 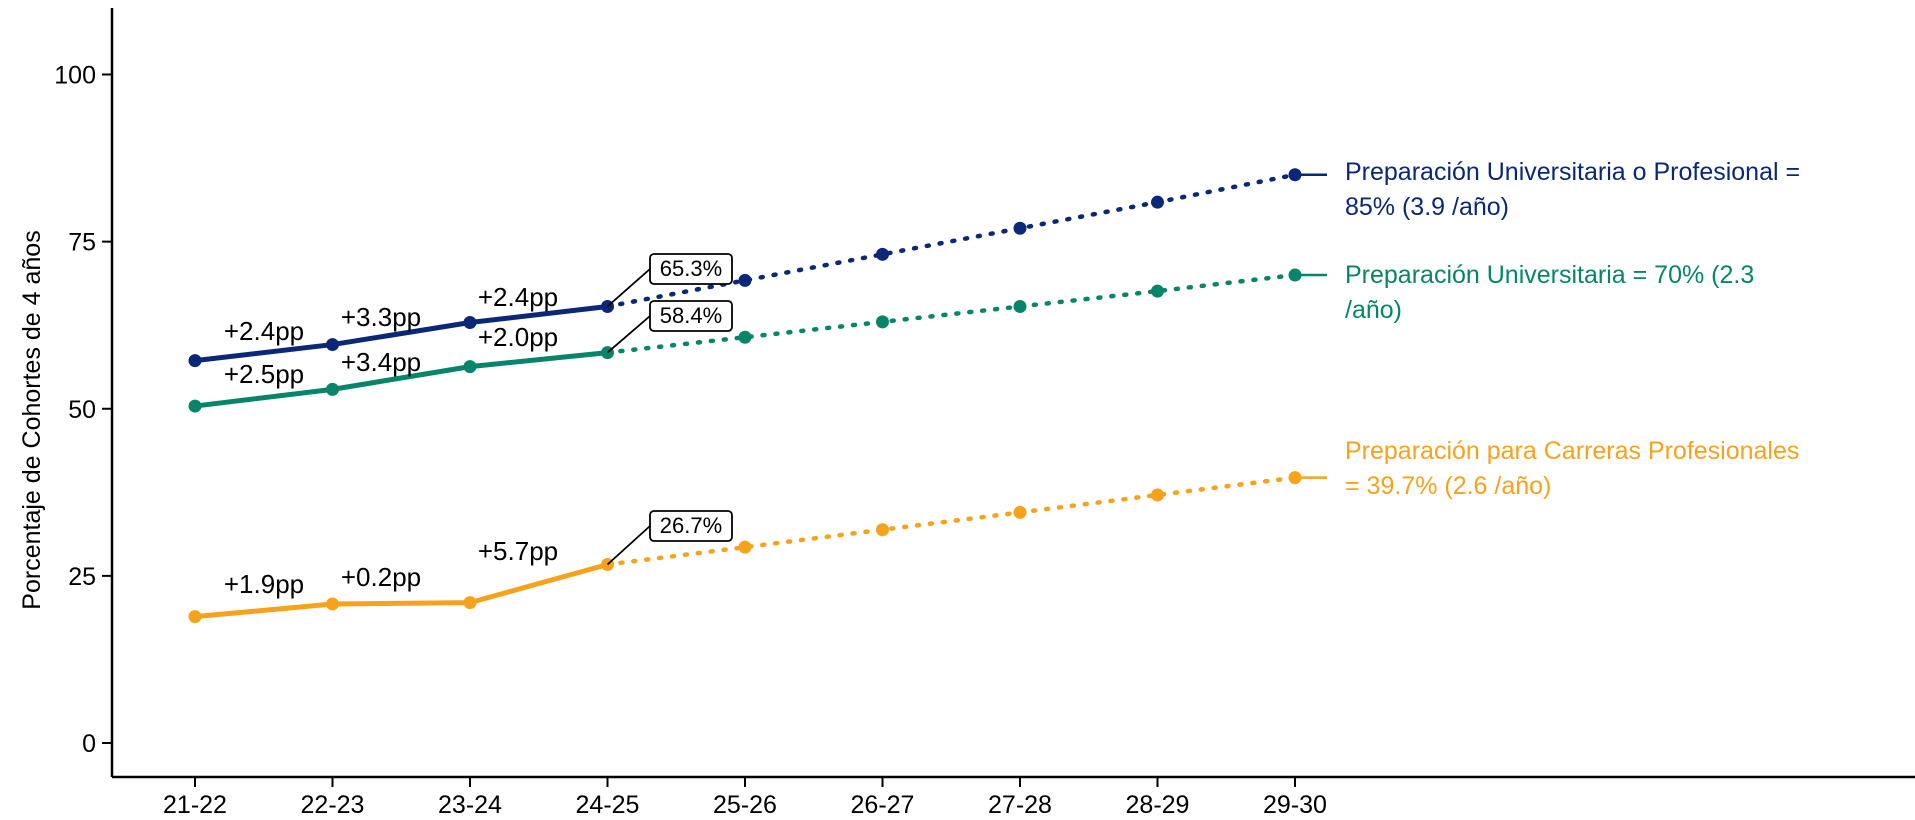 What do you see at coordinates (608, 805) in the screenshot?
I see `x-tick-label: 24-25` at bounding box center [608, 805].